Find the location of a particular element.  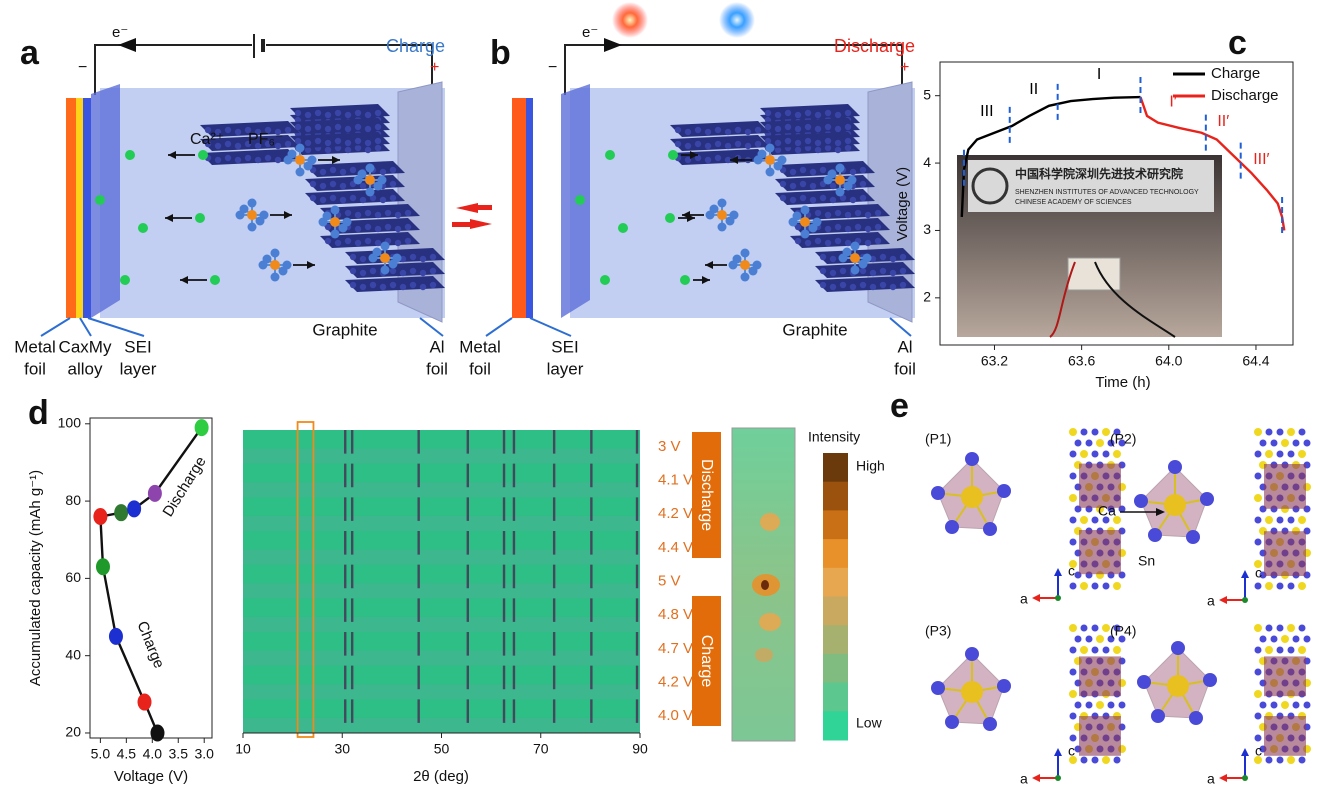

minus-sign: − is located at coordinates (552, 67).